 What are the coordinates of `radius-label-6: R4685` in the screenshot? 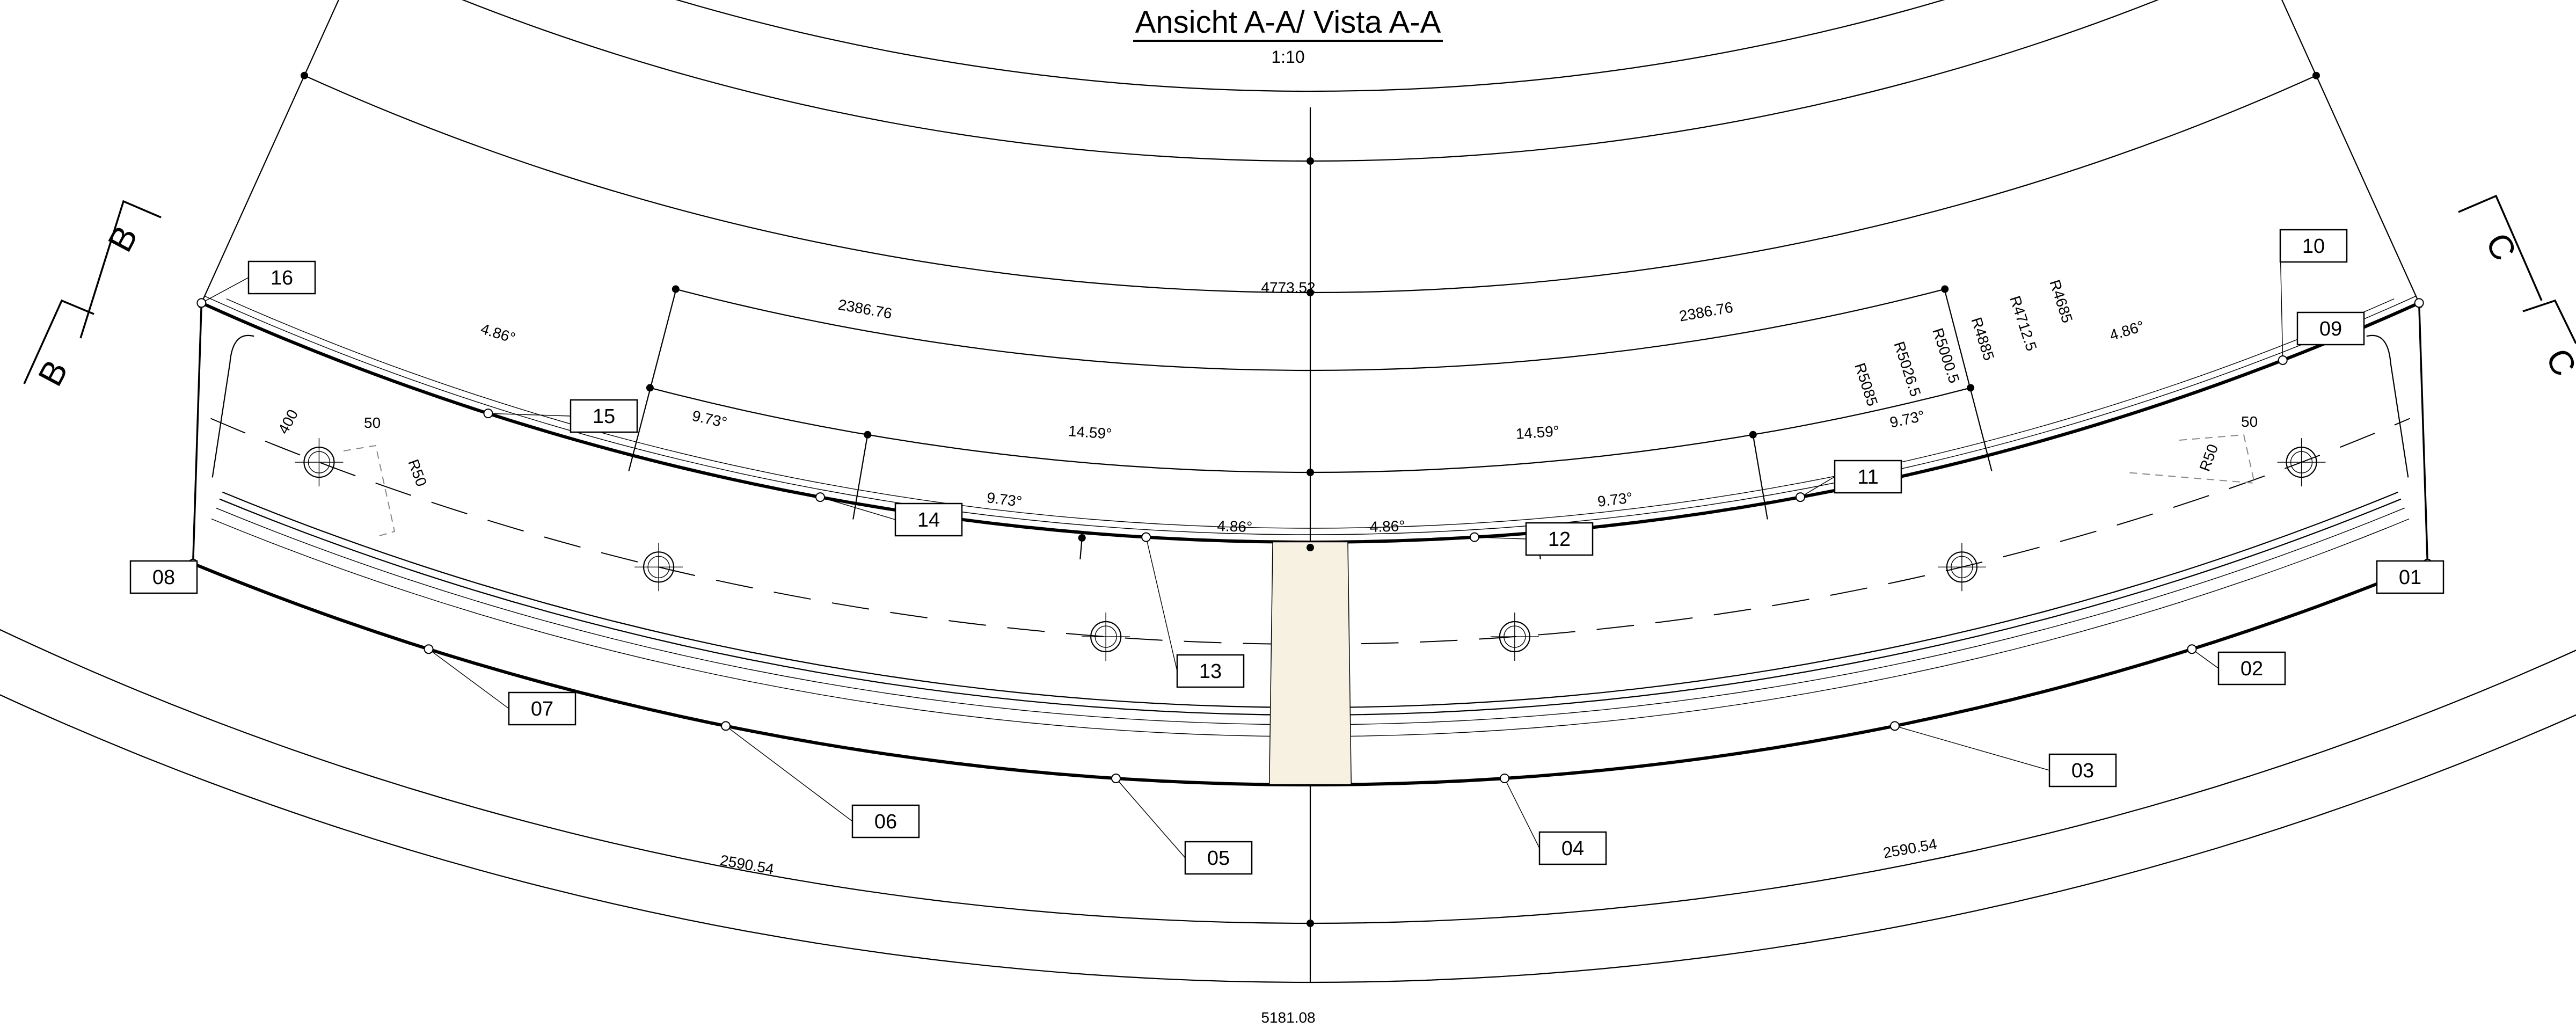 It's located at (2061, 301).